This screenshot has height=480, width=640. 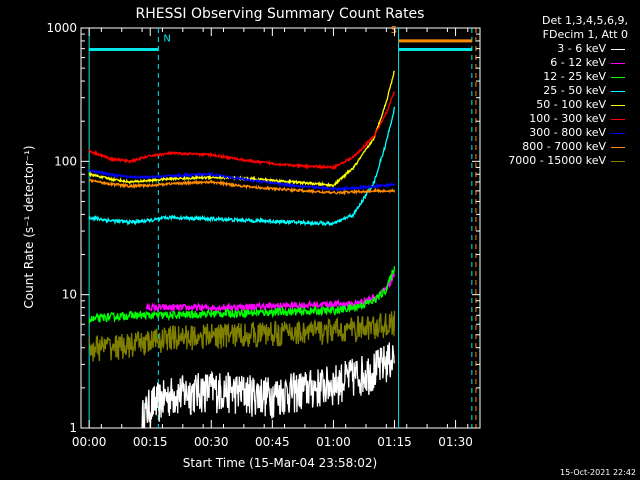 What do you see at coordinates (73, 428) in the screenshot?
I see `y-tick-label: 1` at bounding box center [73, 428].